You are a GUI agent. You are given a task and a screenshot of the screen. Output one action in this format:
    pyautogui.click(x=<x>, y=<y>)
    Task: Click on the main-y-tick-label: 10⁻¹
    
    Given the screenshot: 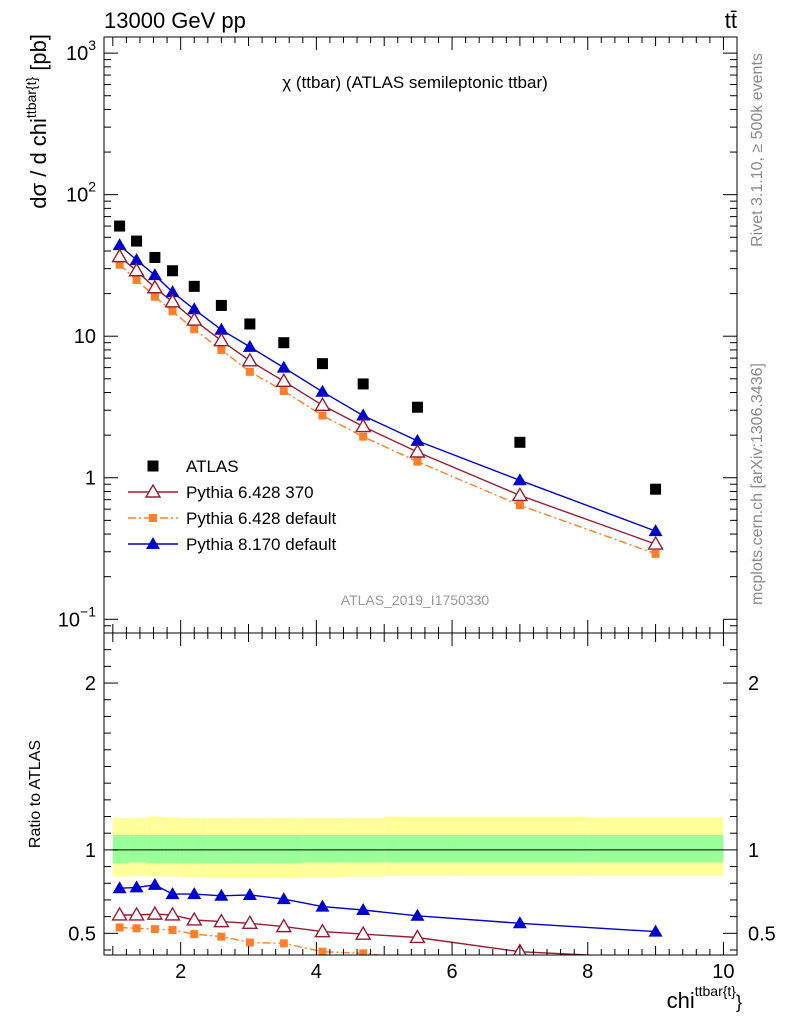 What is the action you would take?
    pyautogui.click(x=77, y=617)
    